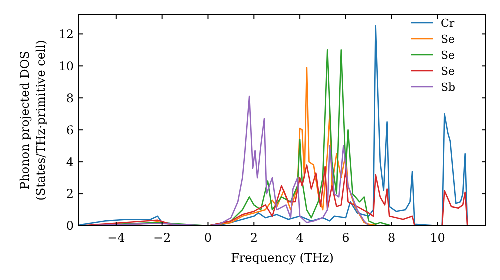  What do you see at coordinates (70, 98) in the screenshot?
I see `y-tick-label: 8` at bounding box center [70, 98].